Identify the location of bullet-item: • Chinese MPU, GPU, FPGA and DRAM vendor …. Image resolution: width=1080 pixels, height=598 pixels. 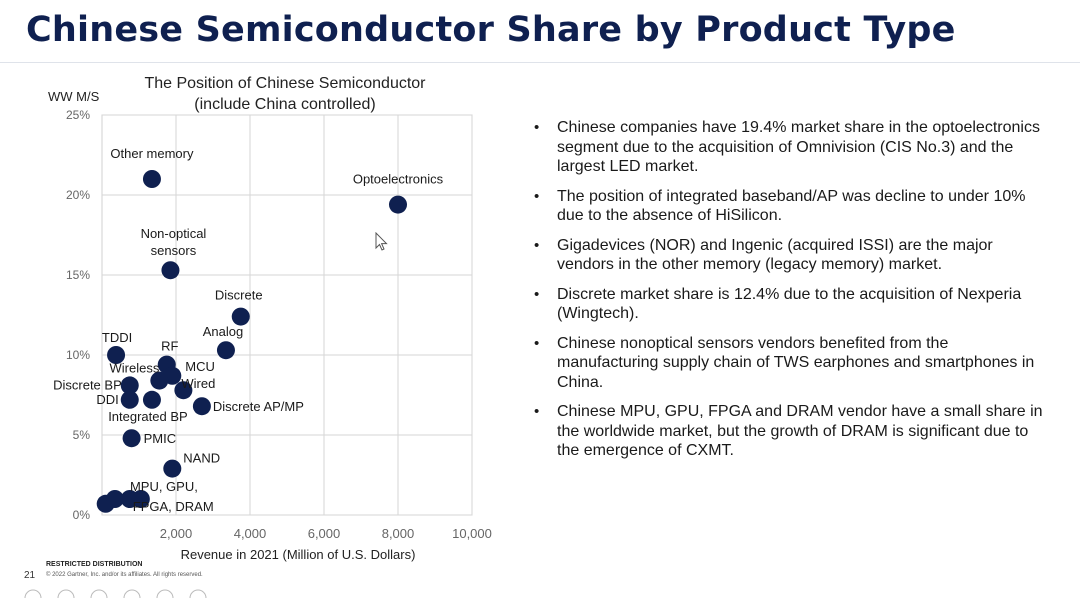
(790, 431).